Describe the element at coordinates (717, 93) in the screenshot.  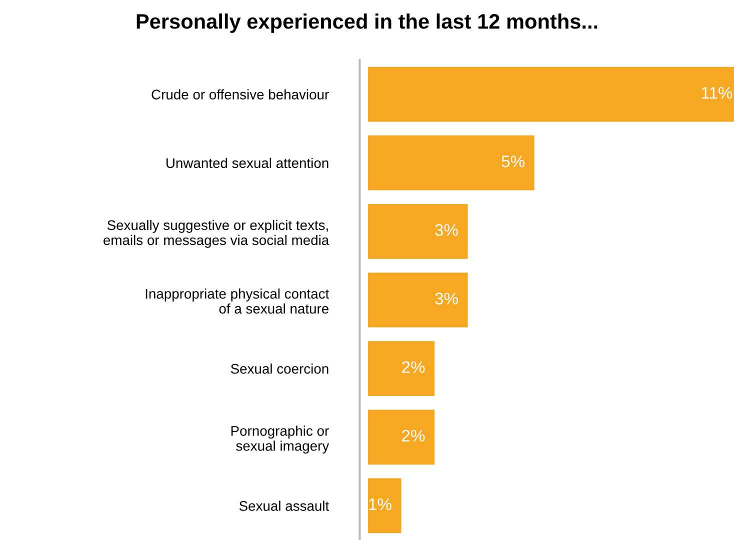
I see `data-label: 11%` at that location.